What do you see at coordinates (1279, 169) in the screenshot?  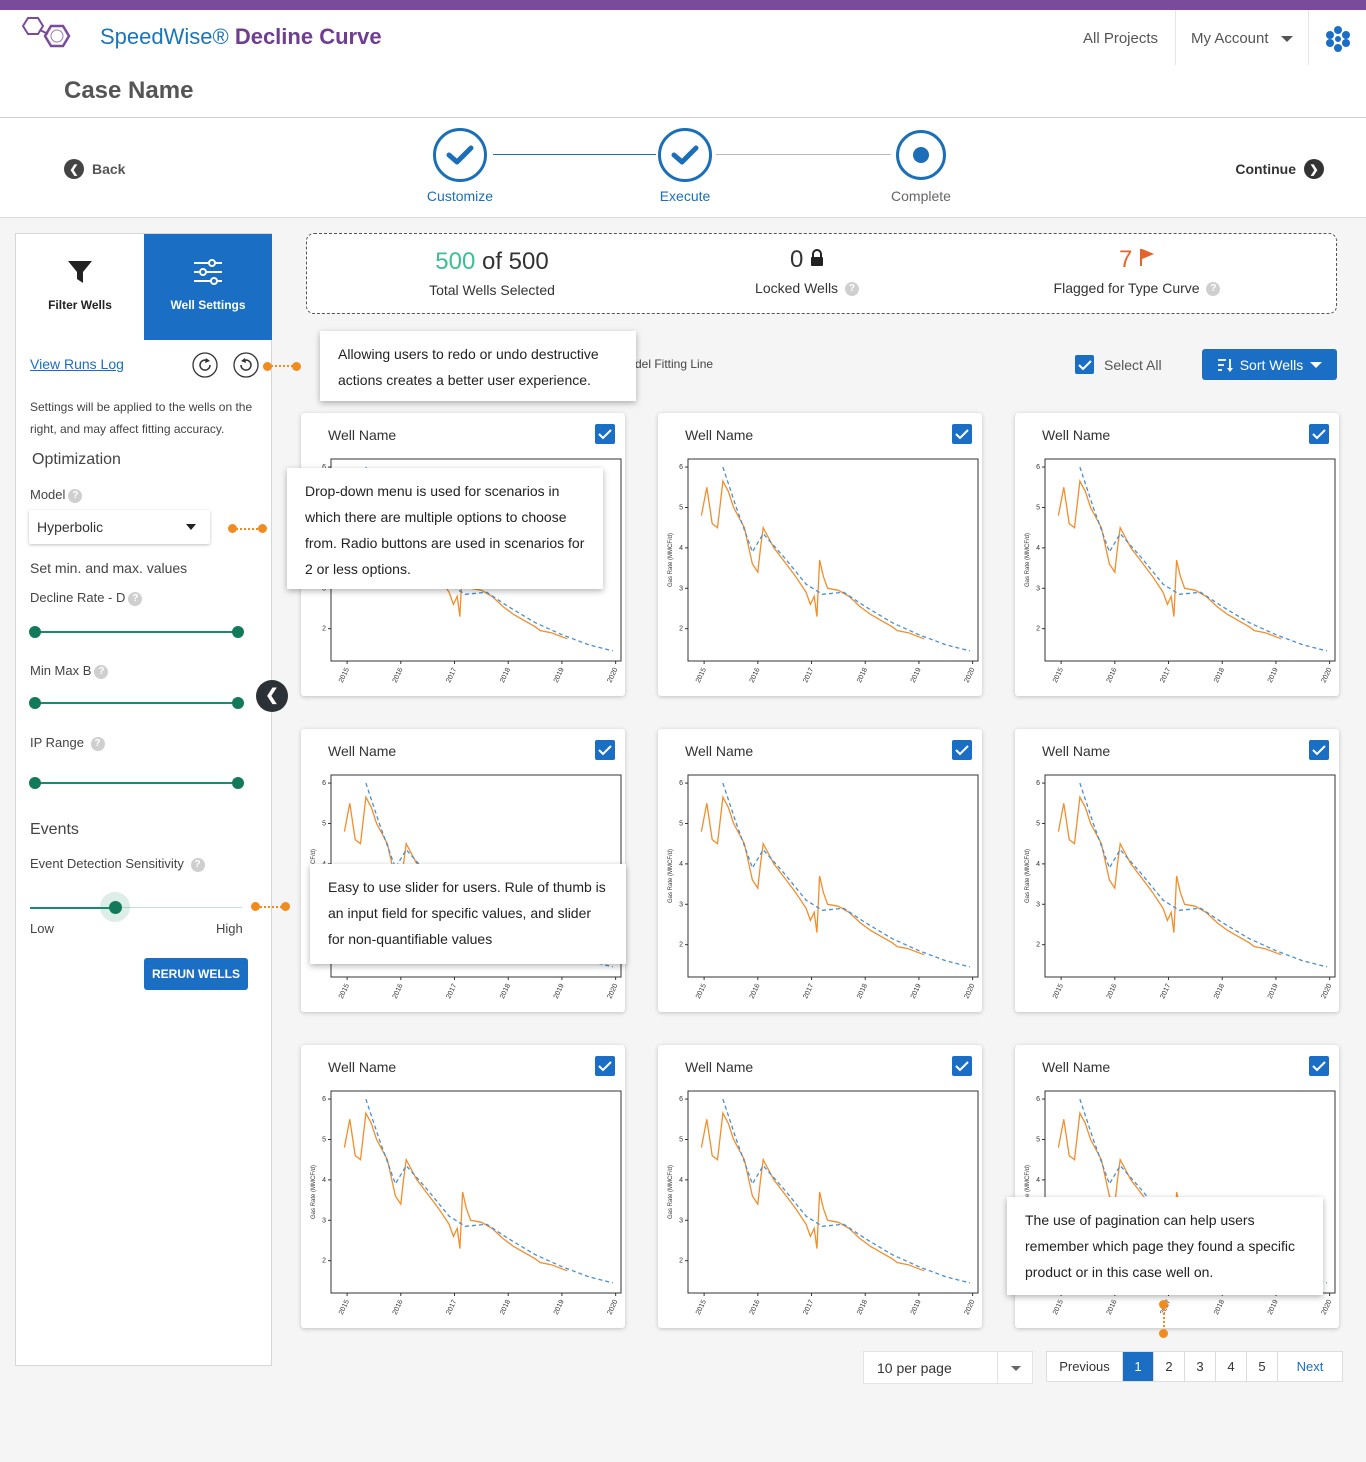 I see `continue-button: Continue ❯` at bounding box center [1279, 169].